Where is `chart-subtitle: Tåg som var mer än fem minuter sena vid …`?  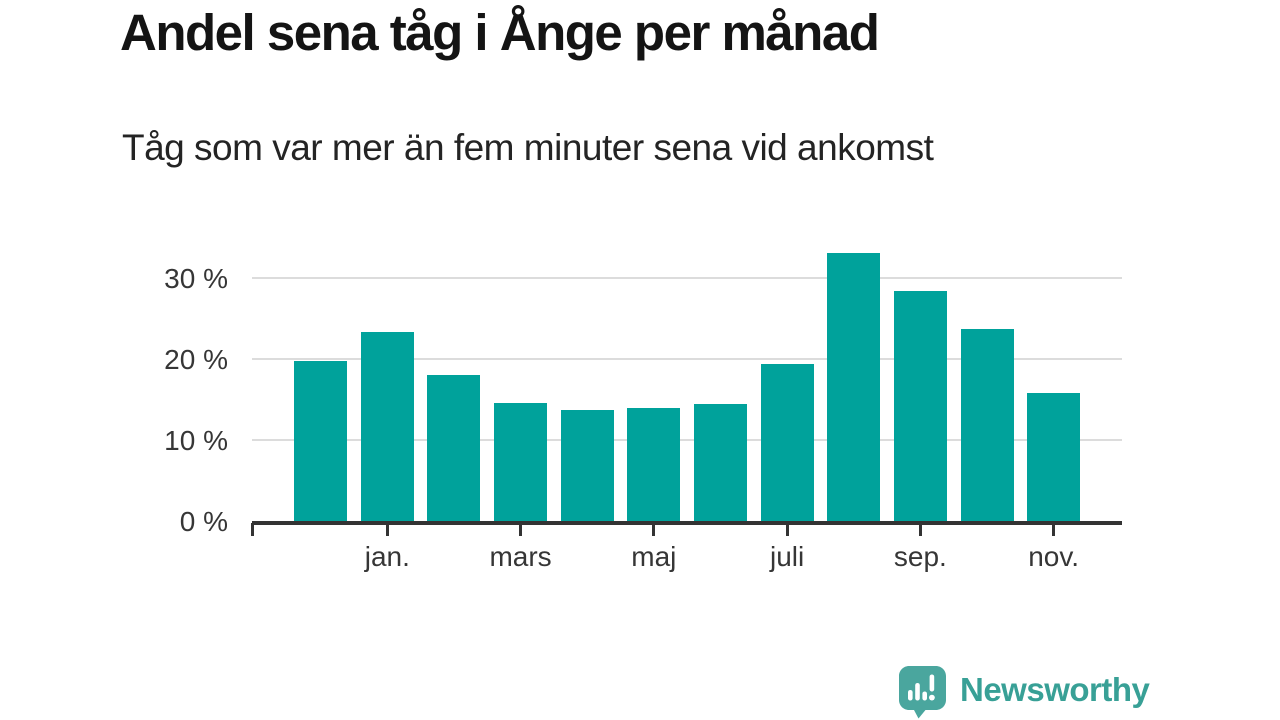 chart-subtitle: Tåg som var mer än fem minuter sena vid … is located at coordinates (528, 147).